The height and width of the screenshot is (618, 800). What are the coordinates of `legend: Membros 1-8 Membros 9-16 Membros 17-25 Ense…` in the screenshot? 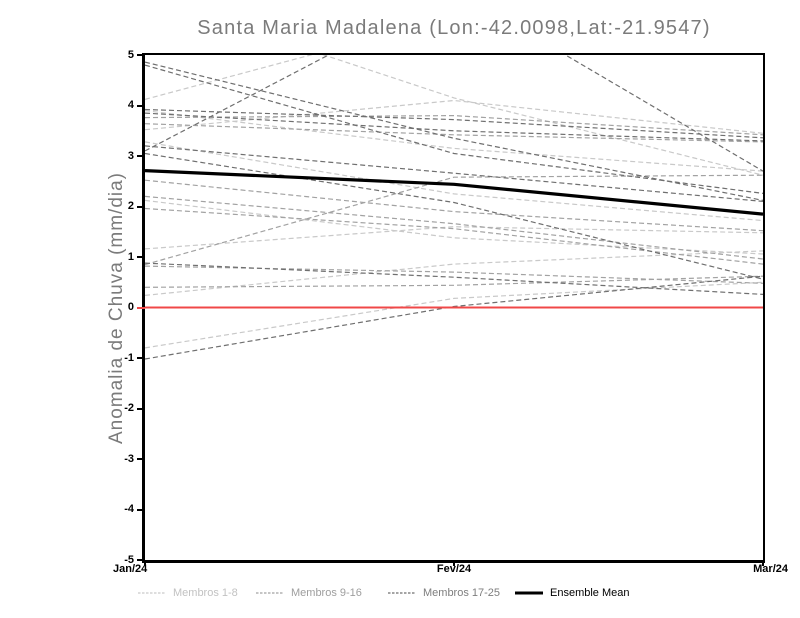 It's located at (448, 593).